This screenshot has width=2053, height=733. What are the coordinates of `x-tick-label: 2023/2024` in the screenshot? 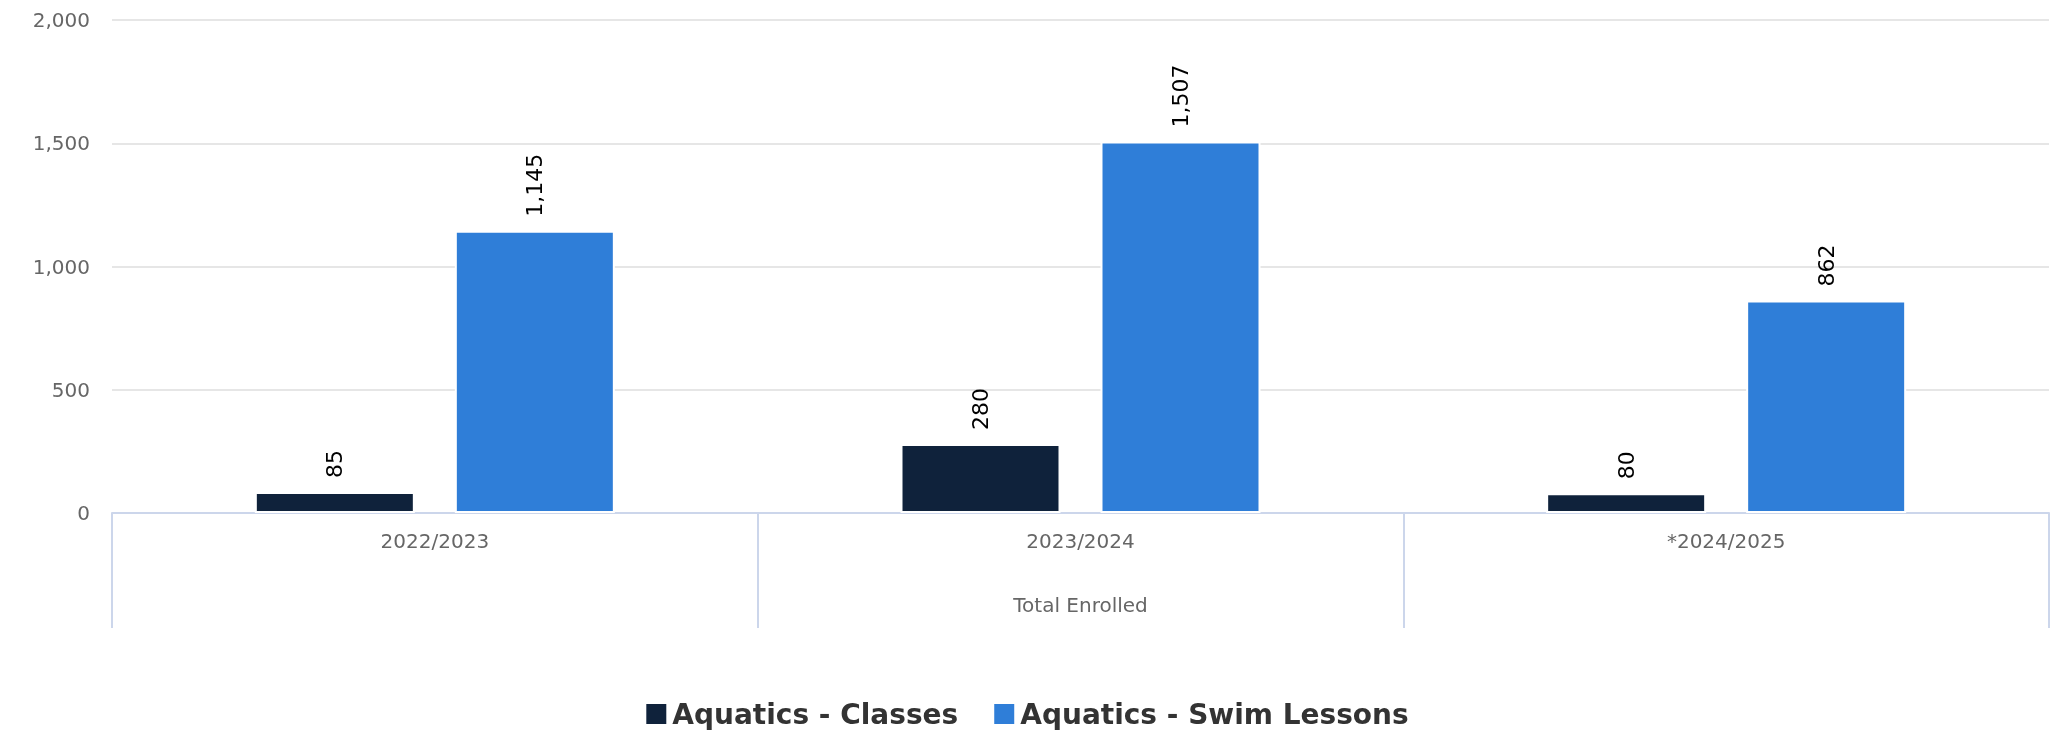 It's located at (1080, 541).